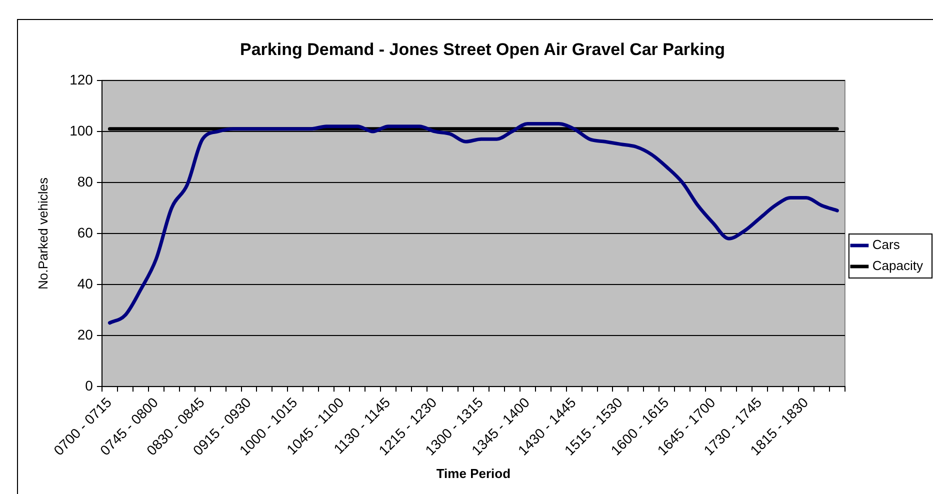 Image resolution: width=933 pixels, height=494 pixels. I want to click on legend-label: Cars, so click(886, 244).